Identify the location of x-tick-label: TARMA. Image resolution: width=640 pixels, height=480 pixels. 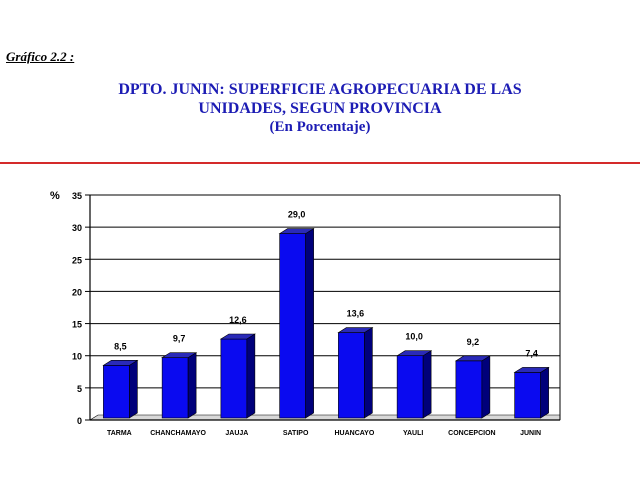
(119, 433).